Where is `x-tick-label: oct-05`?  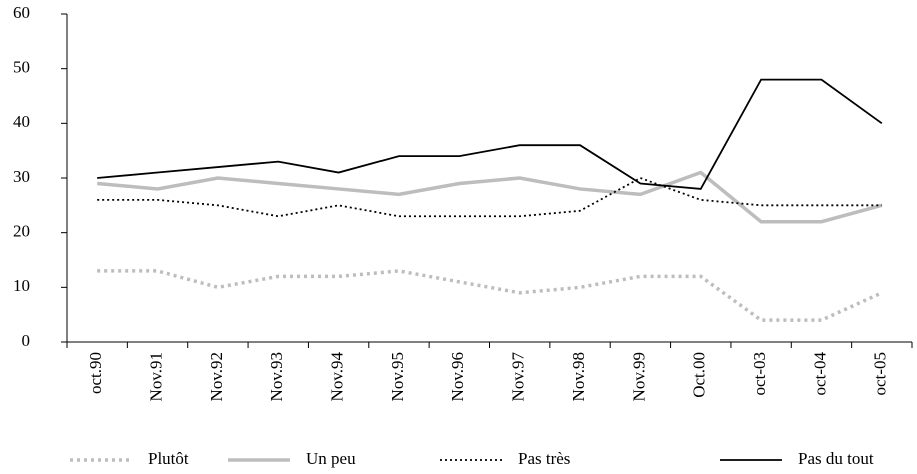 x-tick-label: oct-05 is located at coordinates (880, 373).